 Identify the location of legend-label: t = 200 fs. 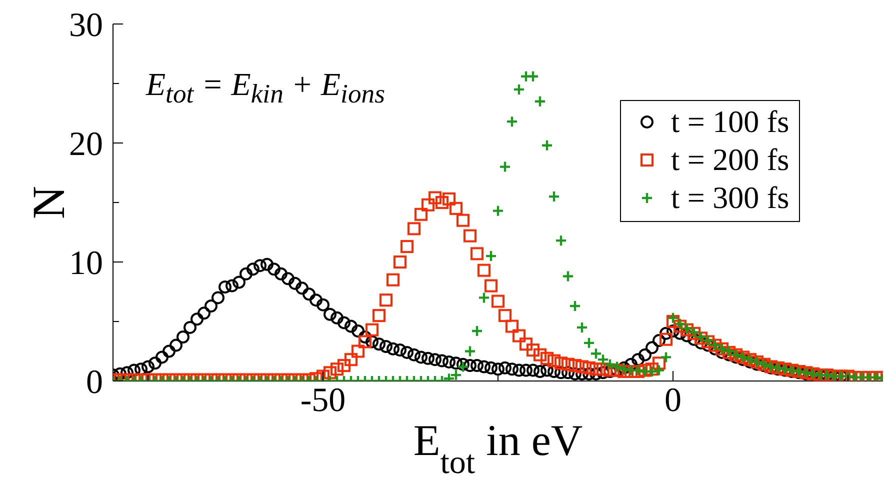
(730, 160).